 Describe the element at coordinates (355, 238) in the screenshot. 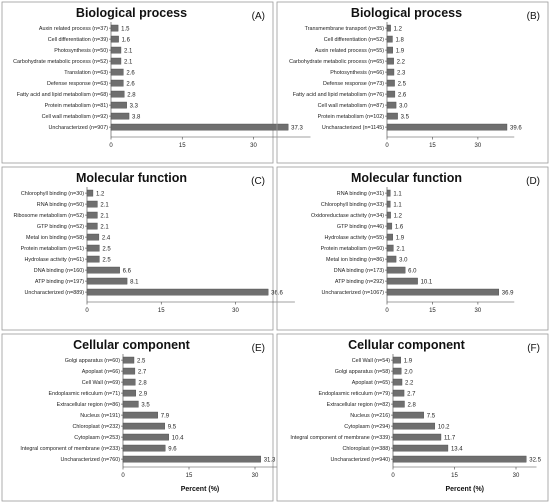

I see `category-label: Hydrolase activity (n=55)` at that location.